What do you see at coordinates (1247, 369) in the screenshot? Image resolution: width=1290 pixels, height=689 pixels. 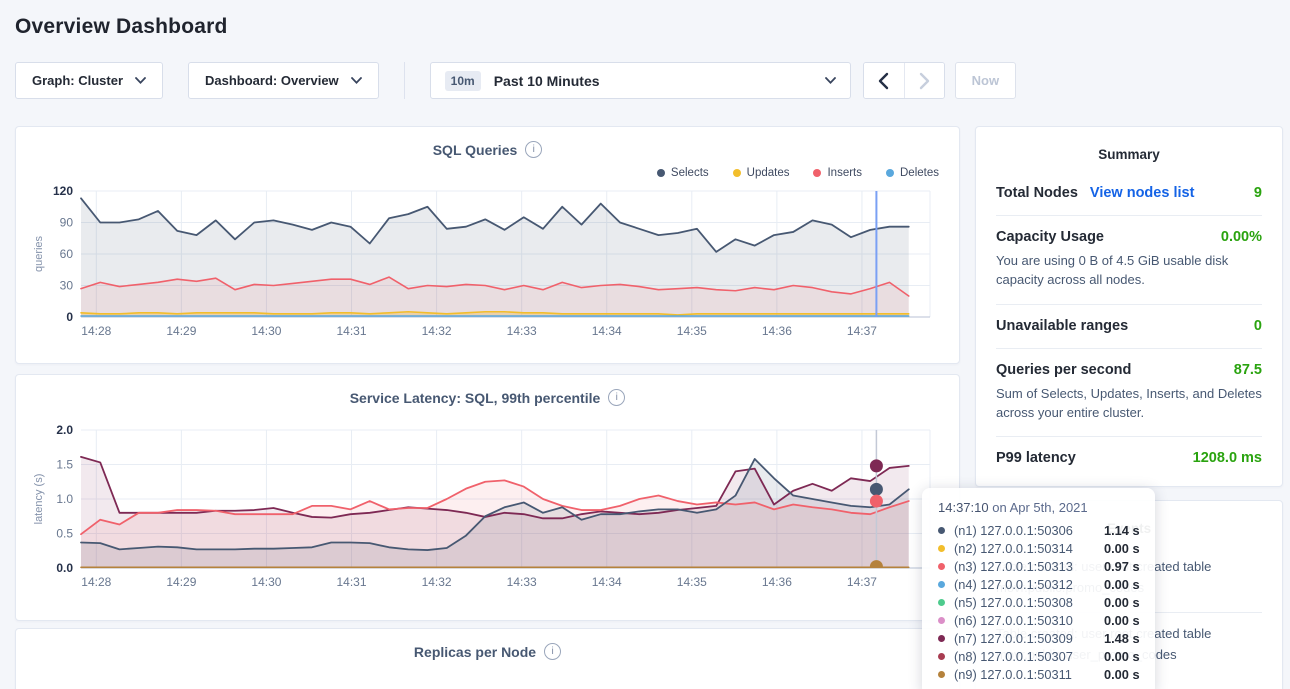 I see `summary-value: 87.5` at bounding box center [1247, 369].